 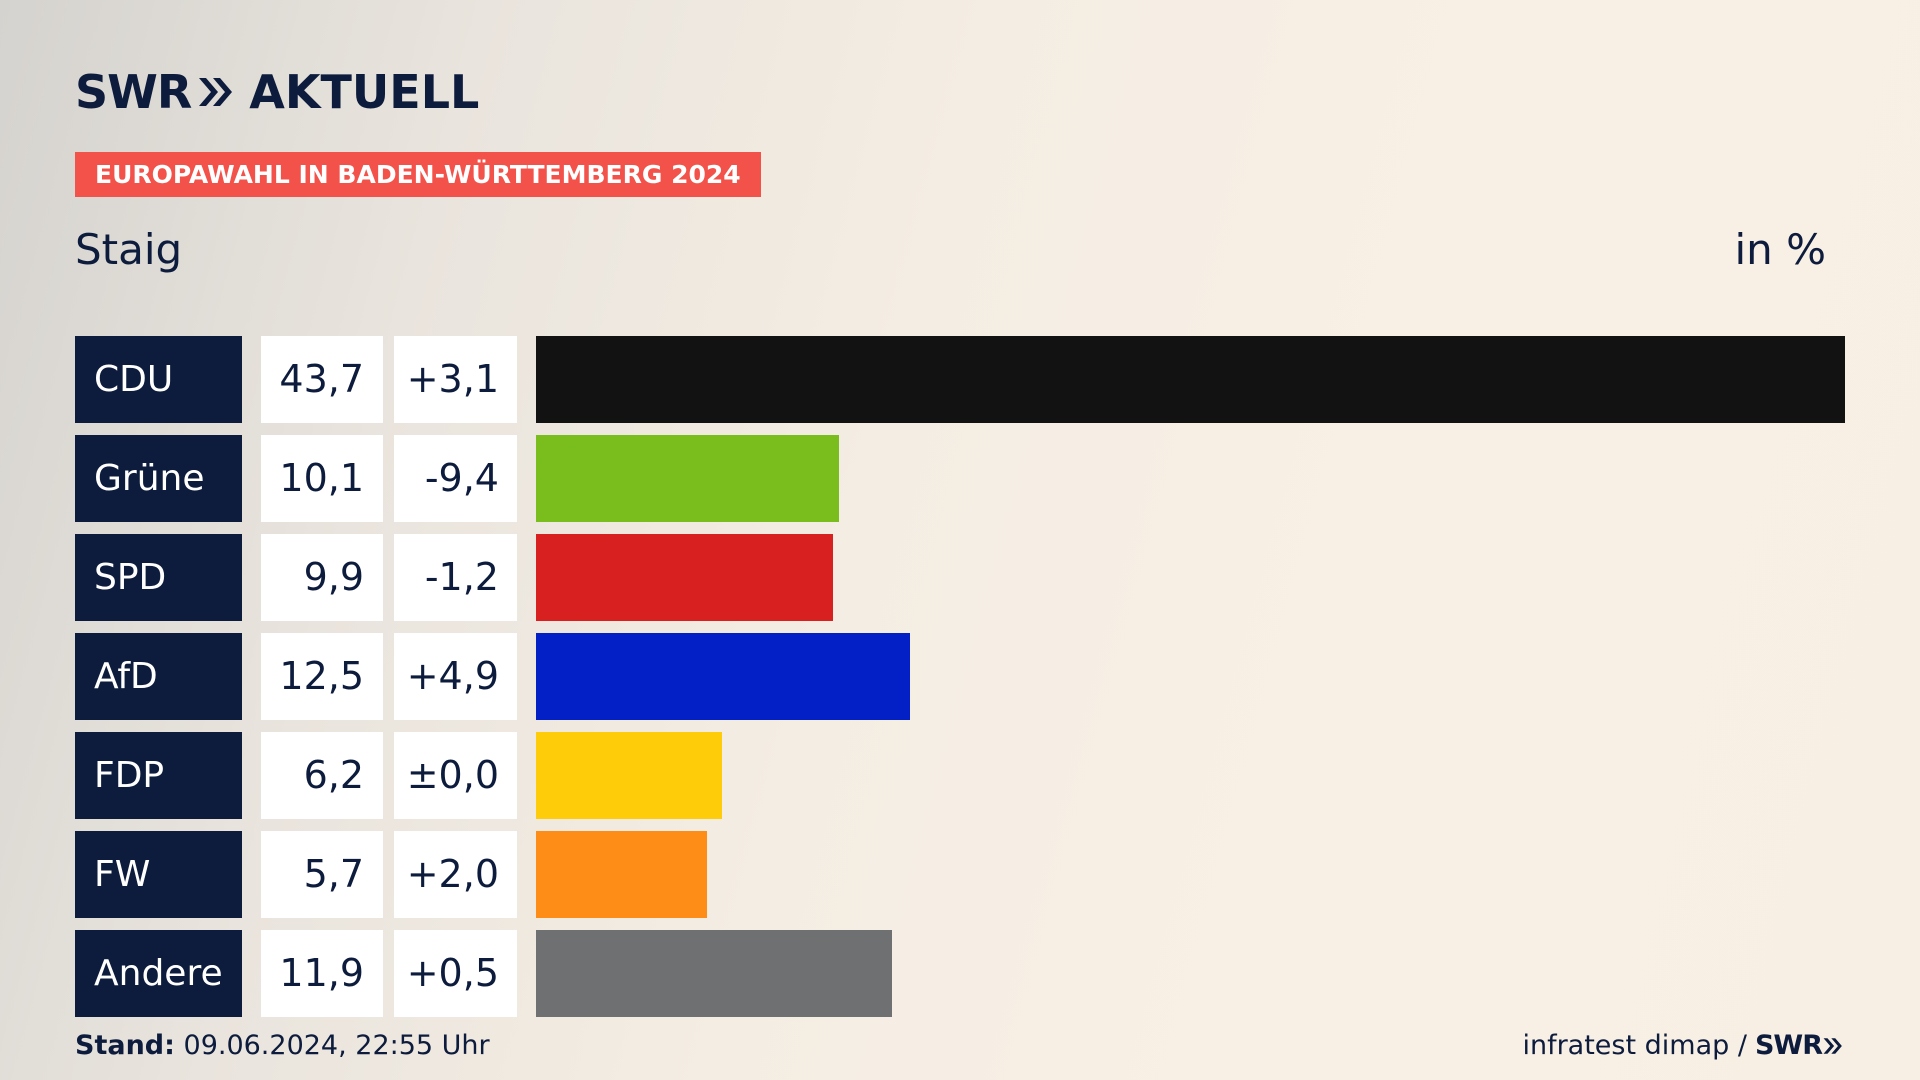 What do you see at coordinates (960, 775) in the screenshot?
I see `result-row: FDP 6,2 ±0,0` at bounding box center [960, 775].